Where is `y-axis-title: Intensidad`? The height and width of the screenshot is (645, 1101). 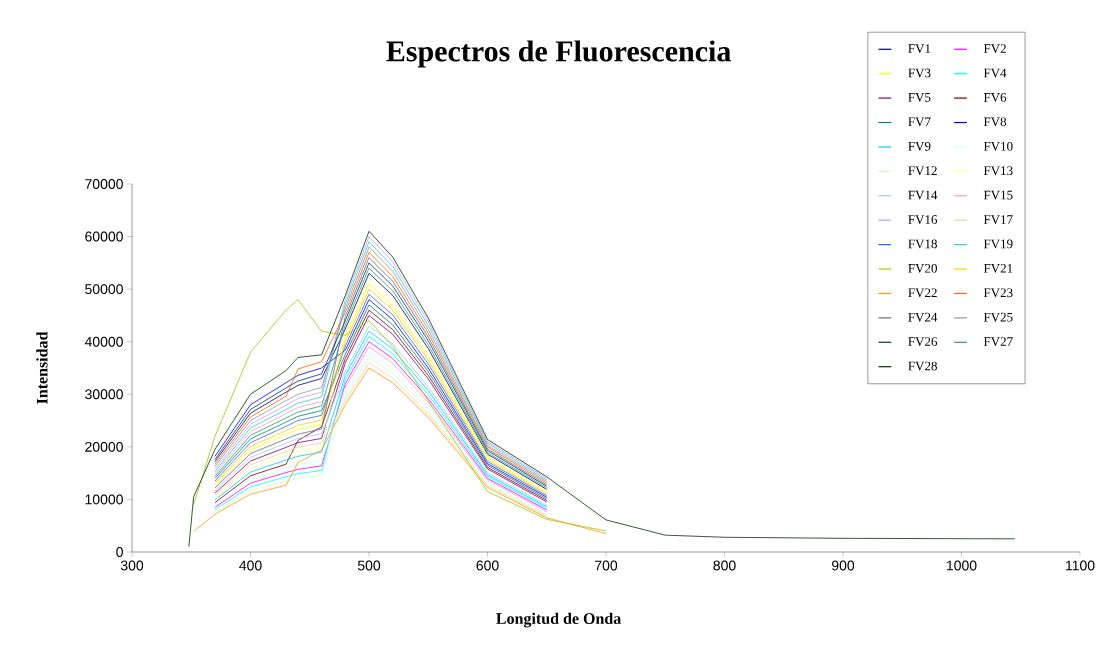
y-axis-title: Intensidad is located at coordinates (42, 367).